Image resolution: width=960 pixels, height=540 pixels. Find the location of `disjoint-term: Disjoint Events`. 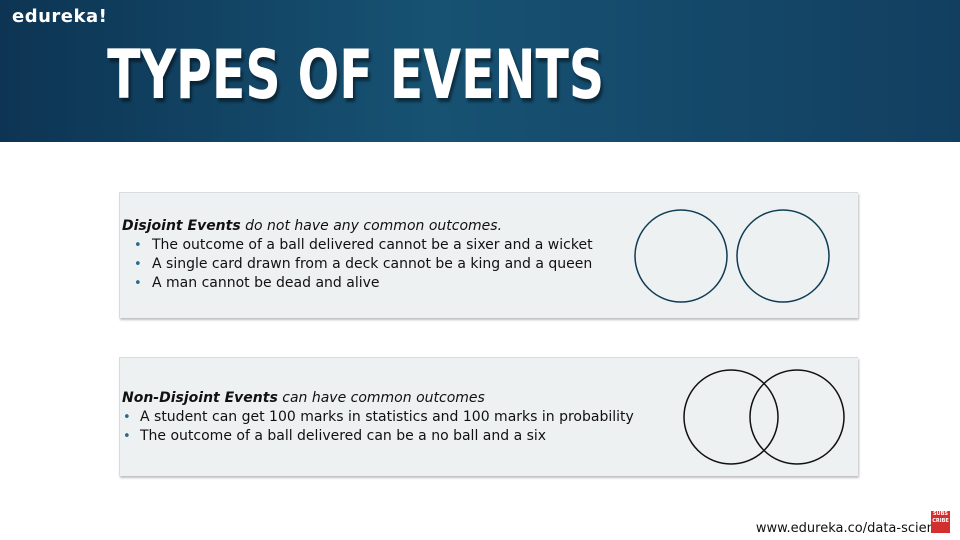

disjoint-term: Disjoint Events is located at coordinates (181, 226).